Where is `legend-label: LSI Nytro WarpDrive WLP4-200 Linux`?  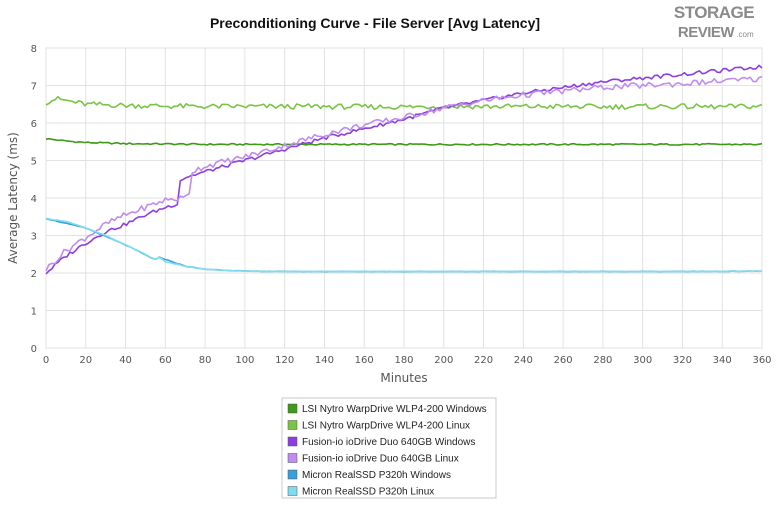
legend-label: LSI Nytro WarpDrive WLP4-200 Linux is located at coordinates (386, 426).